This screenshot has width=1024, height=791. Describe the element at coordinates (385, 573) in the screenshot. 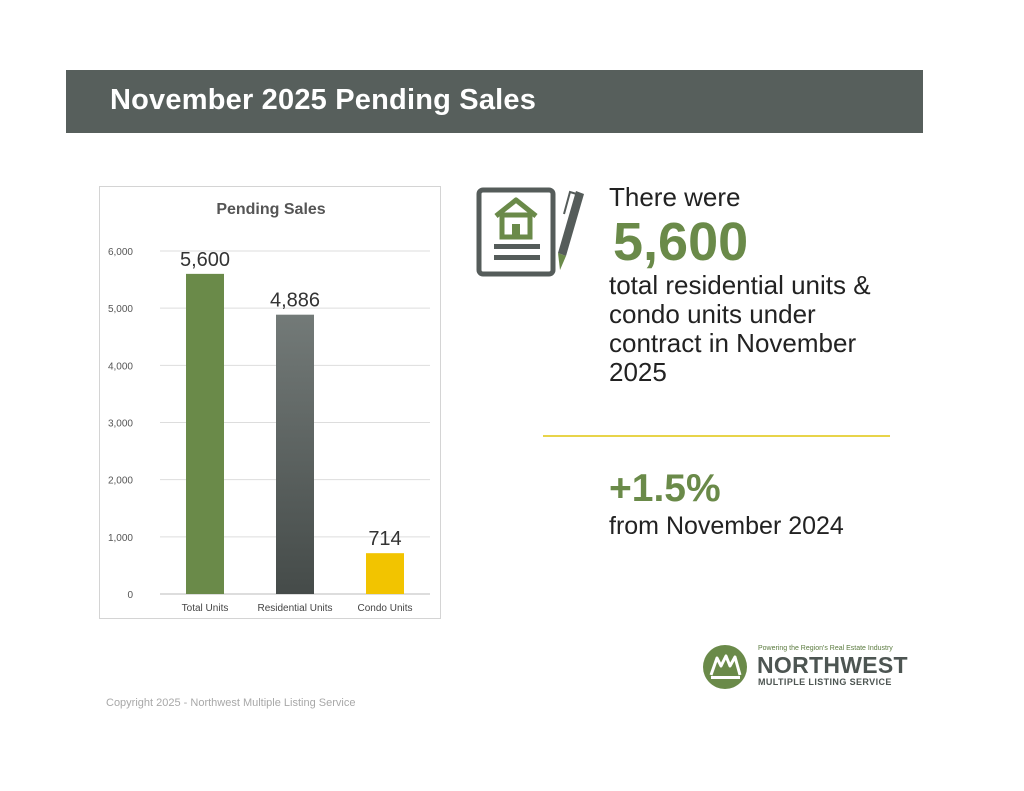

I see `bar-condo-units` at that location.